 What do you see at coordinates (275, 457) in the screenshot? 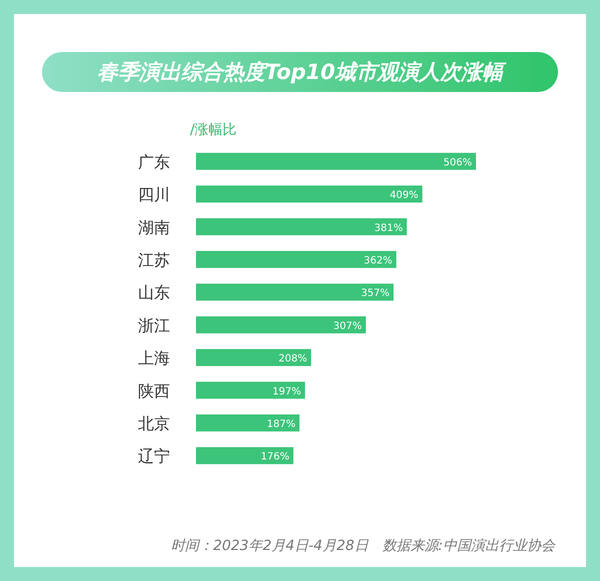
I see `data-label: 176%` at bounding box center [275, 457].